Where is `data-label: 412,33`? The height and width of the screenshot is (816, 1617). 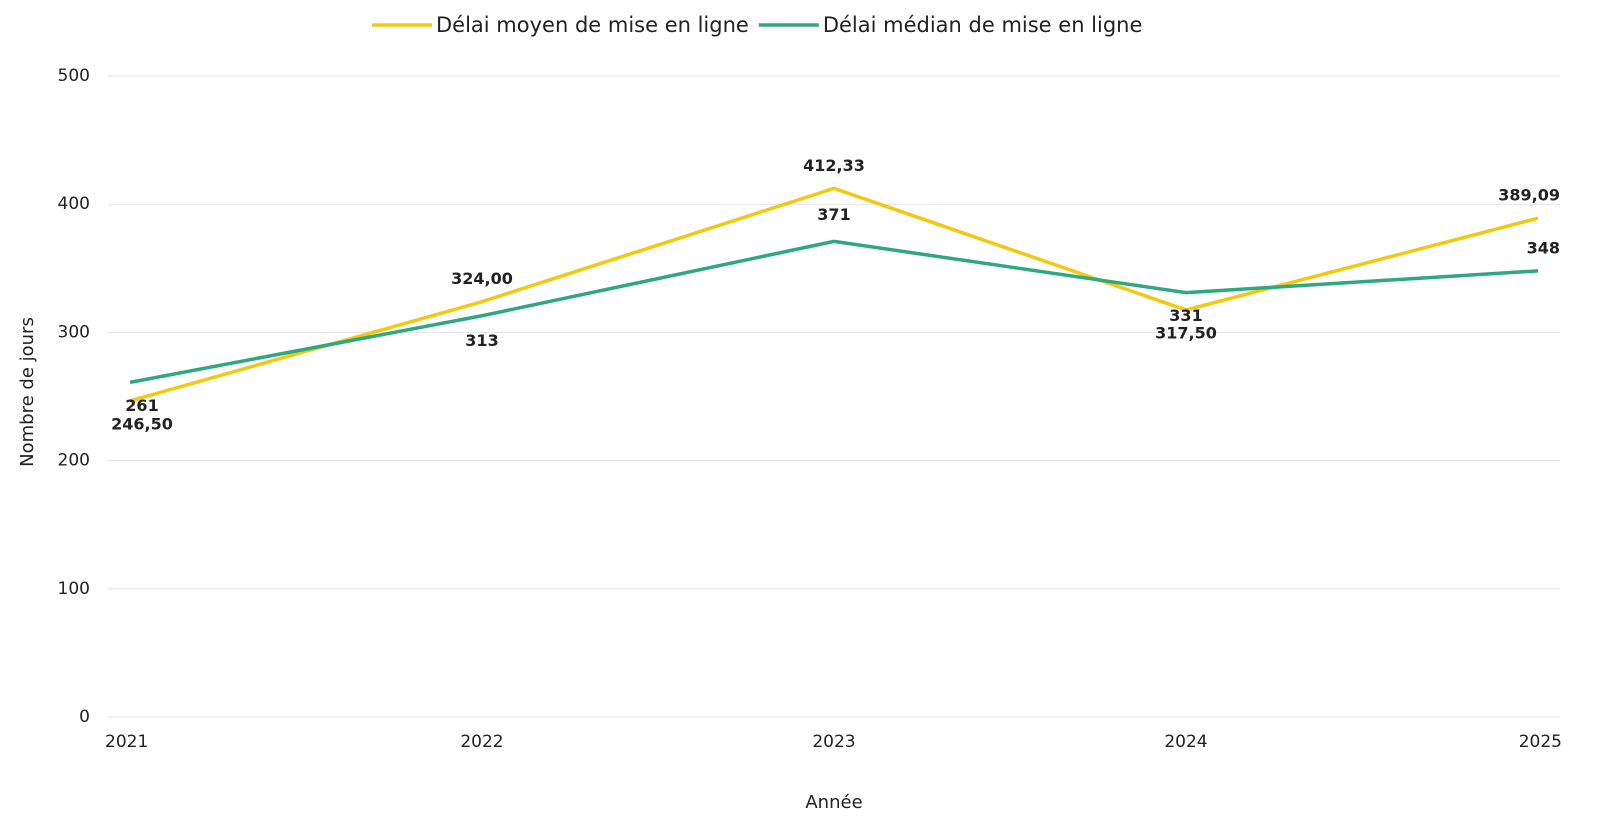
data-label: 412,33 is located at coordinates (834, 165).